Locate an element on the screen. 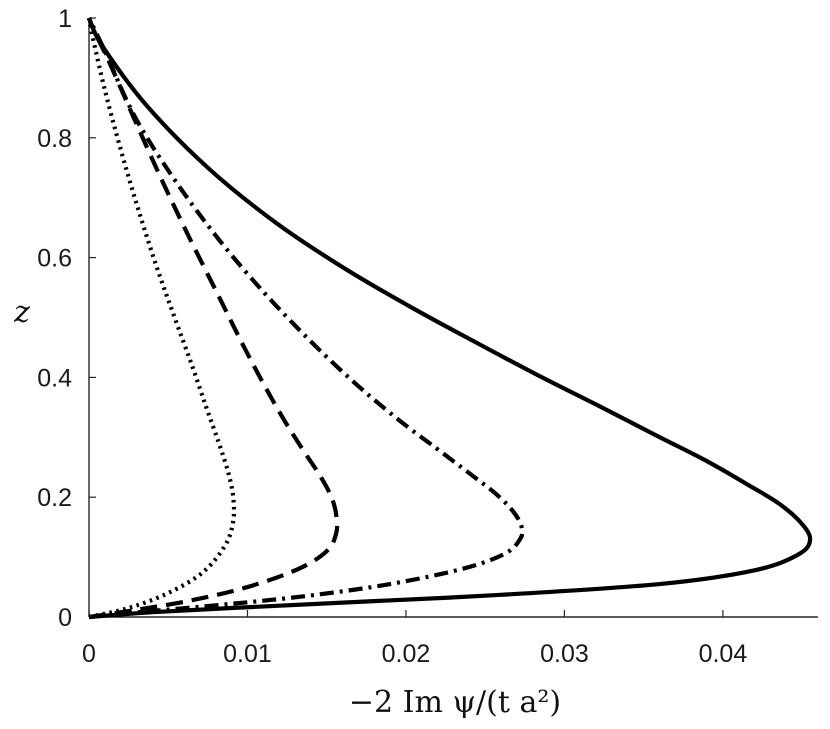  y-tick-label: 0.4 is located at coordinates (54, 378).